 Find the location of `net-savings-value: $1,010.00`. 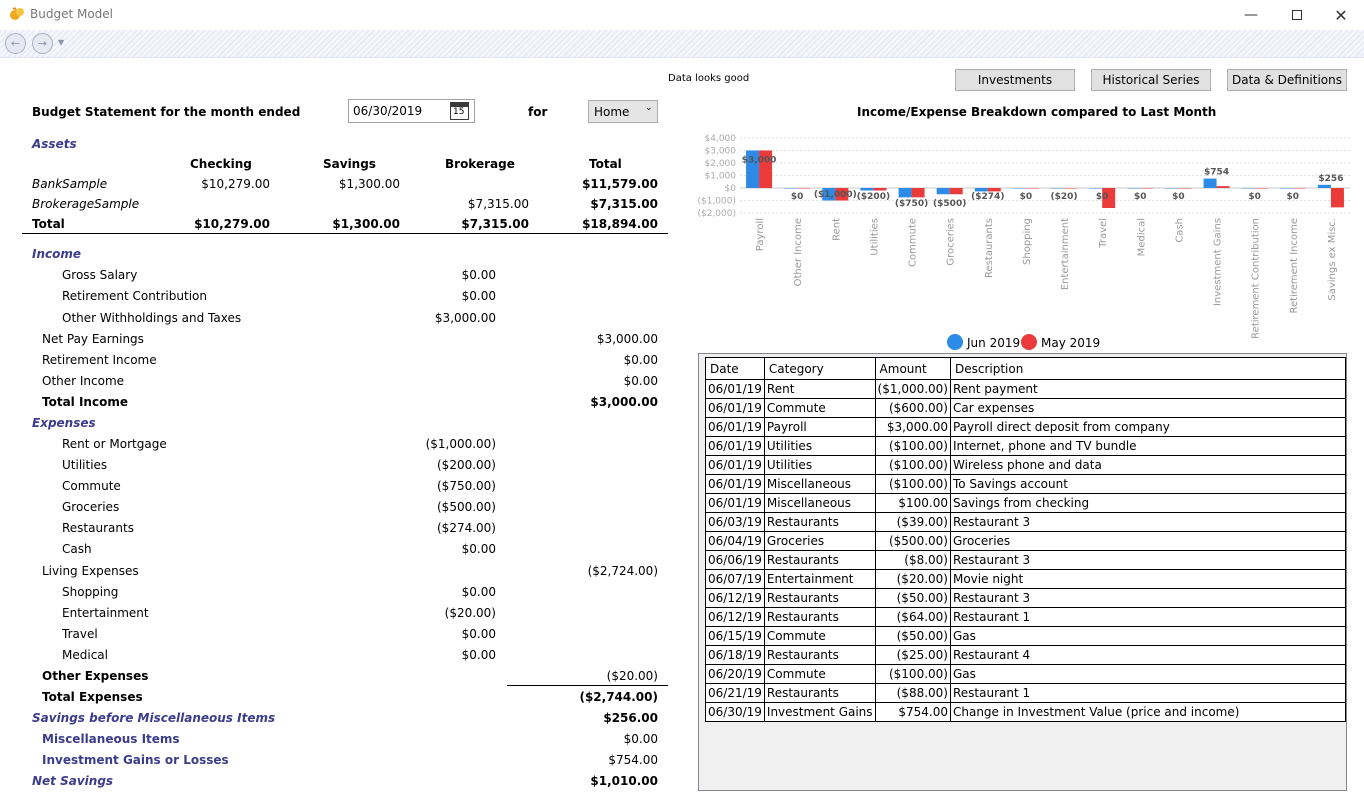

net-savings-value: $1,010.00 is located at coordinates (624, 781).